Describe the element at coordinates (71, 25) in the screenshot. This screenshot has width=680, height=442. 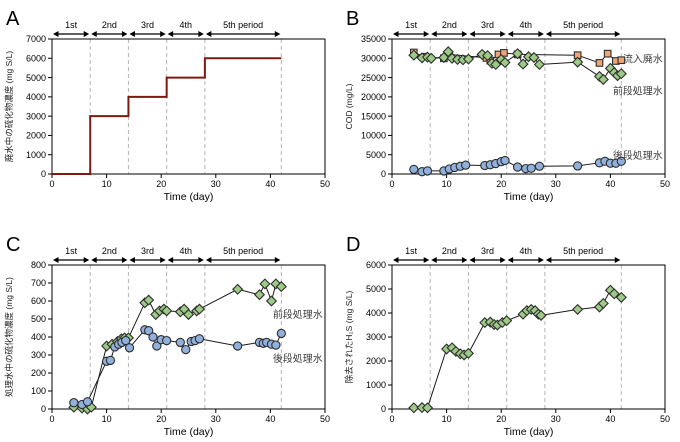
I see `period-label: 1st` at that location.